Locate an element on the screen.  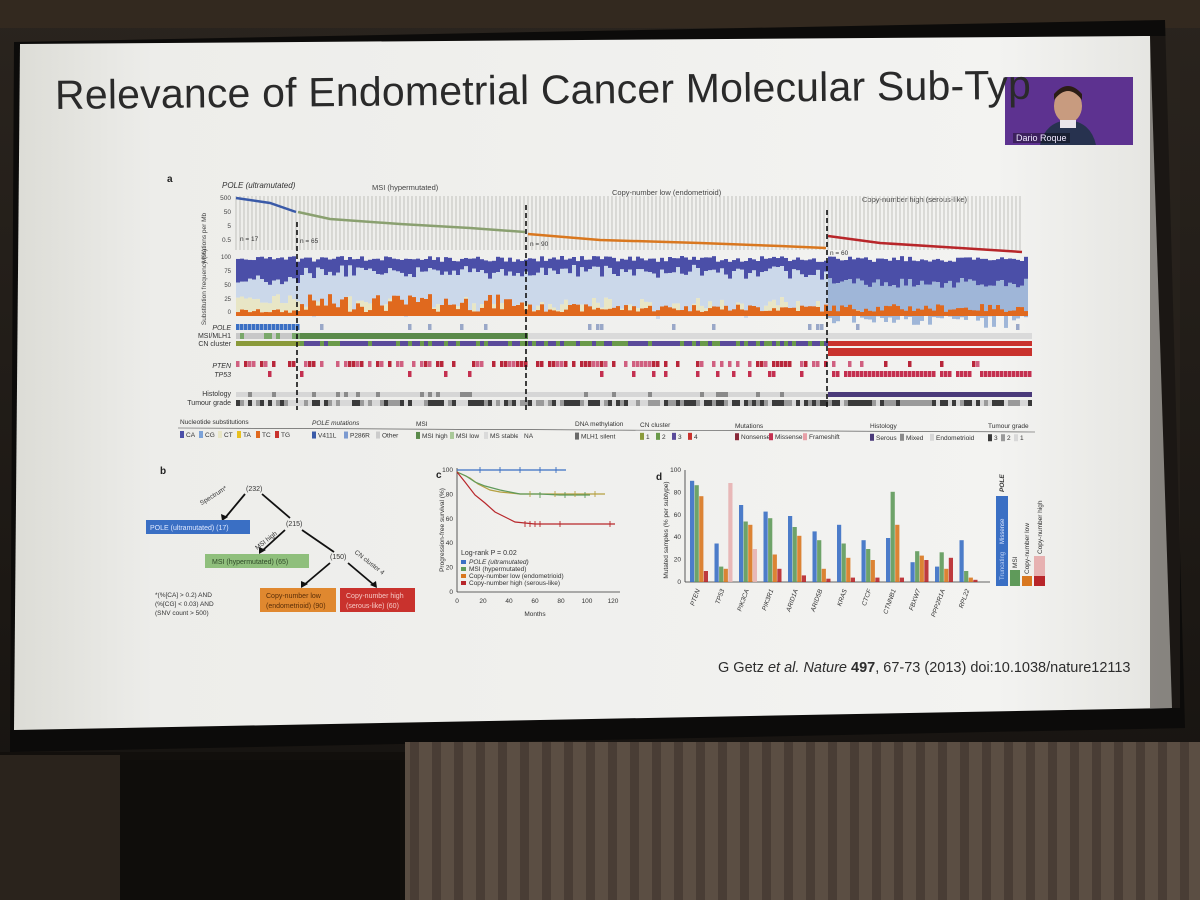
panel-c-ytick: 100 is located at coordinates (447, 470).